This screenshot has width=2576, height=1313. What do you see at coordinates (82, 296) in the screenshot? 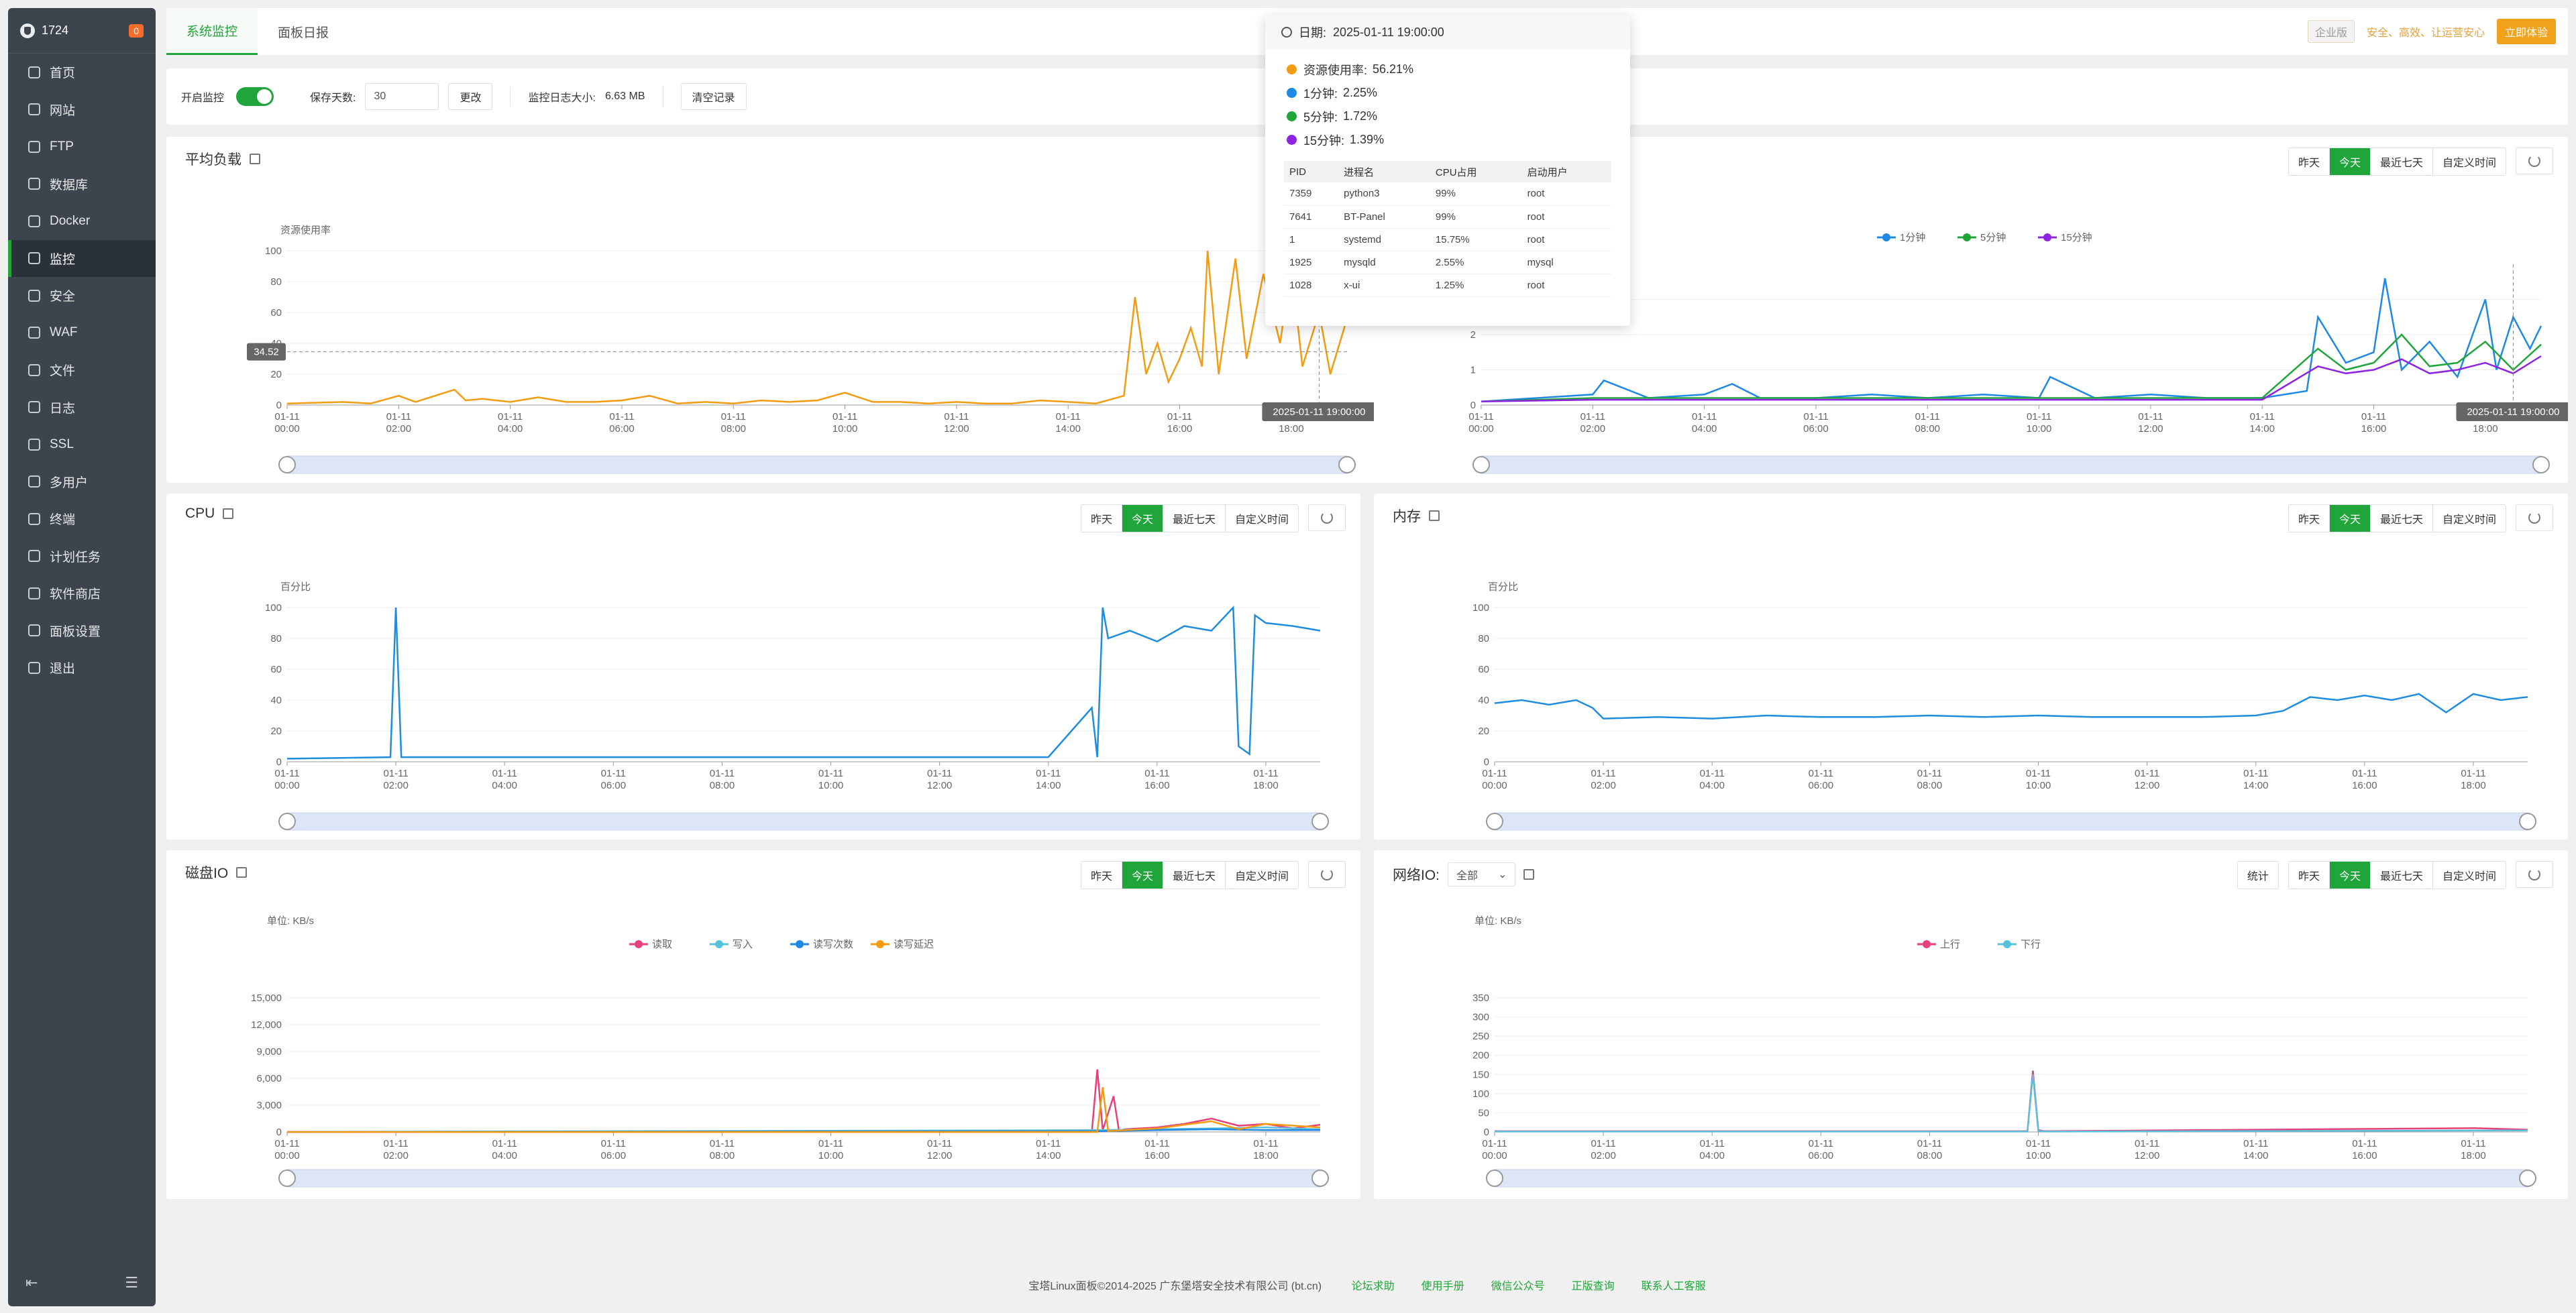
I see `sidebar-item-6: 安全` at bounding box center [82, 296].